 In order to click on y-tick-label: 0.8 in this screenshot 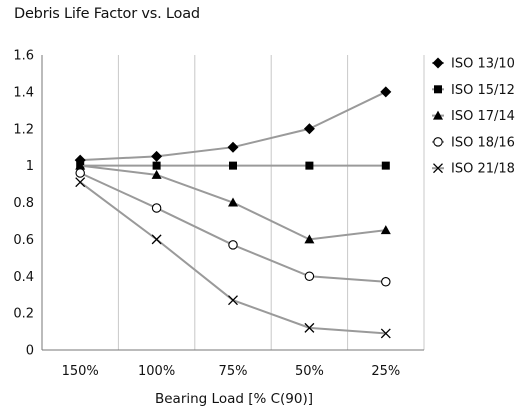, I will do `click(23, 203)`.